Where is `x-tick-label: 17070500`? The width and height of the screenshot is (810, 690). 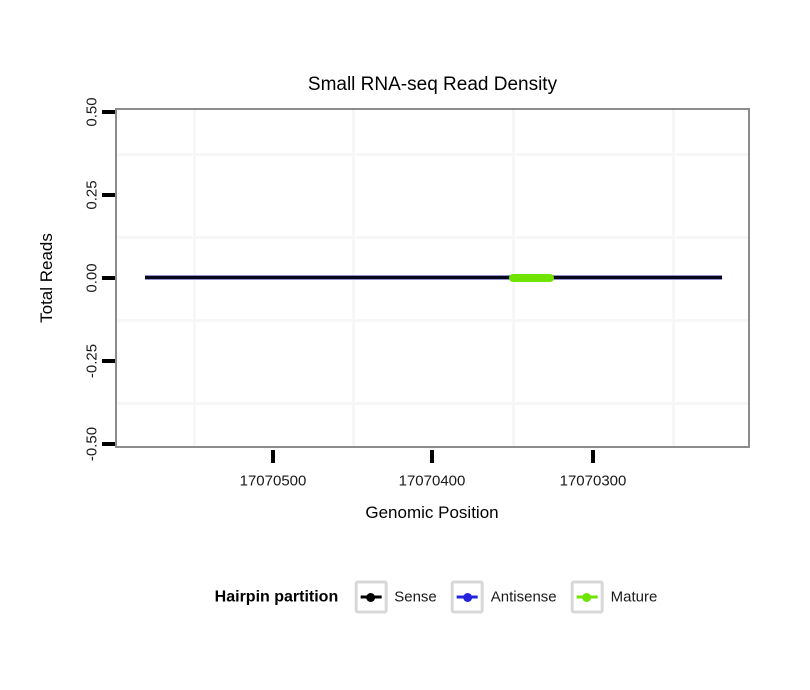
x-tick-label: 17070500 is located at coordinates (273, 481).